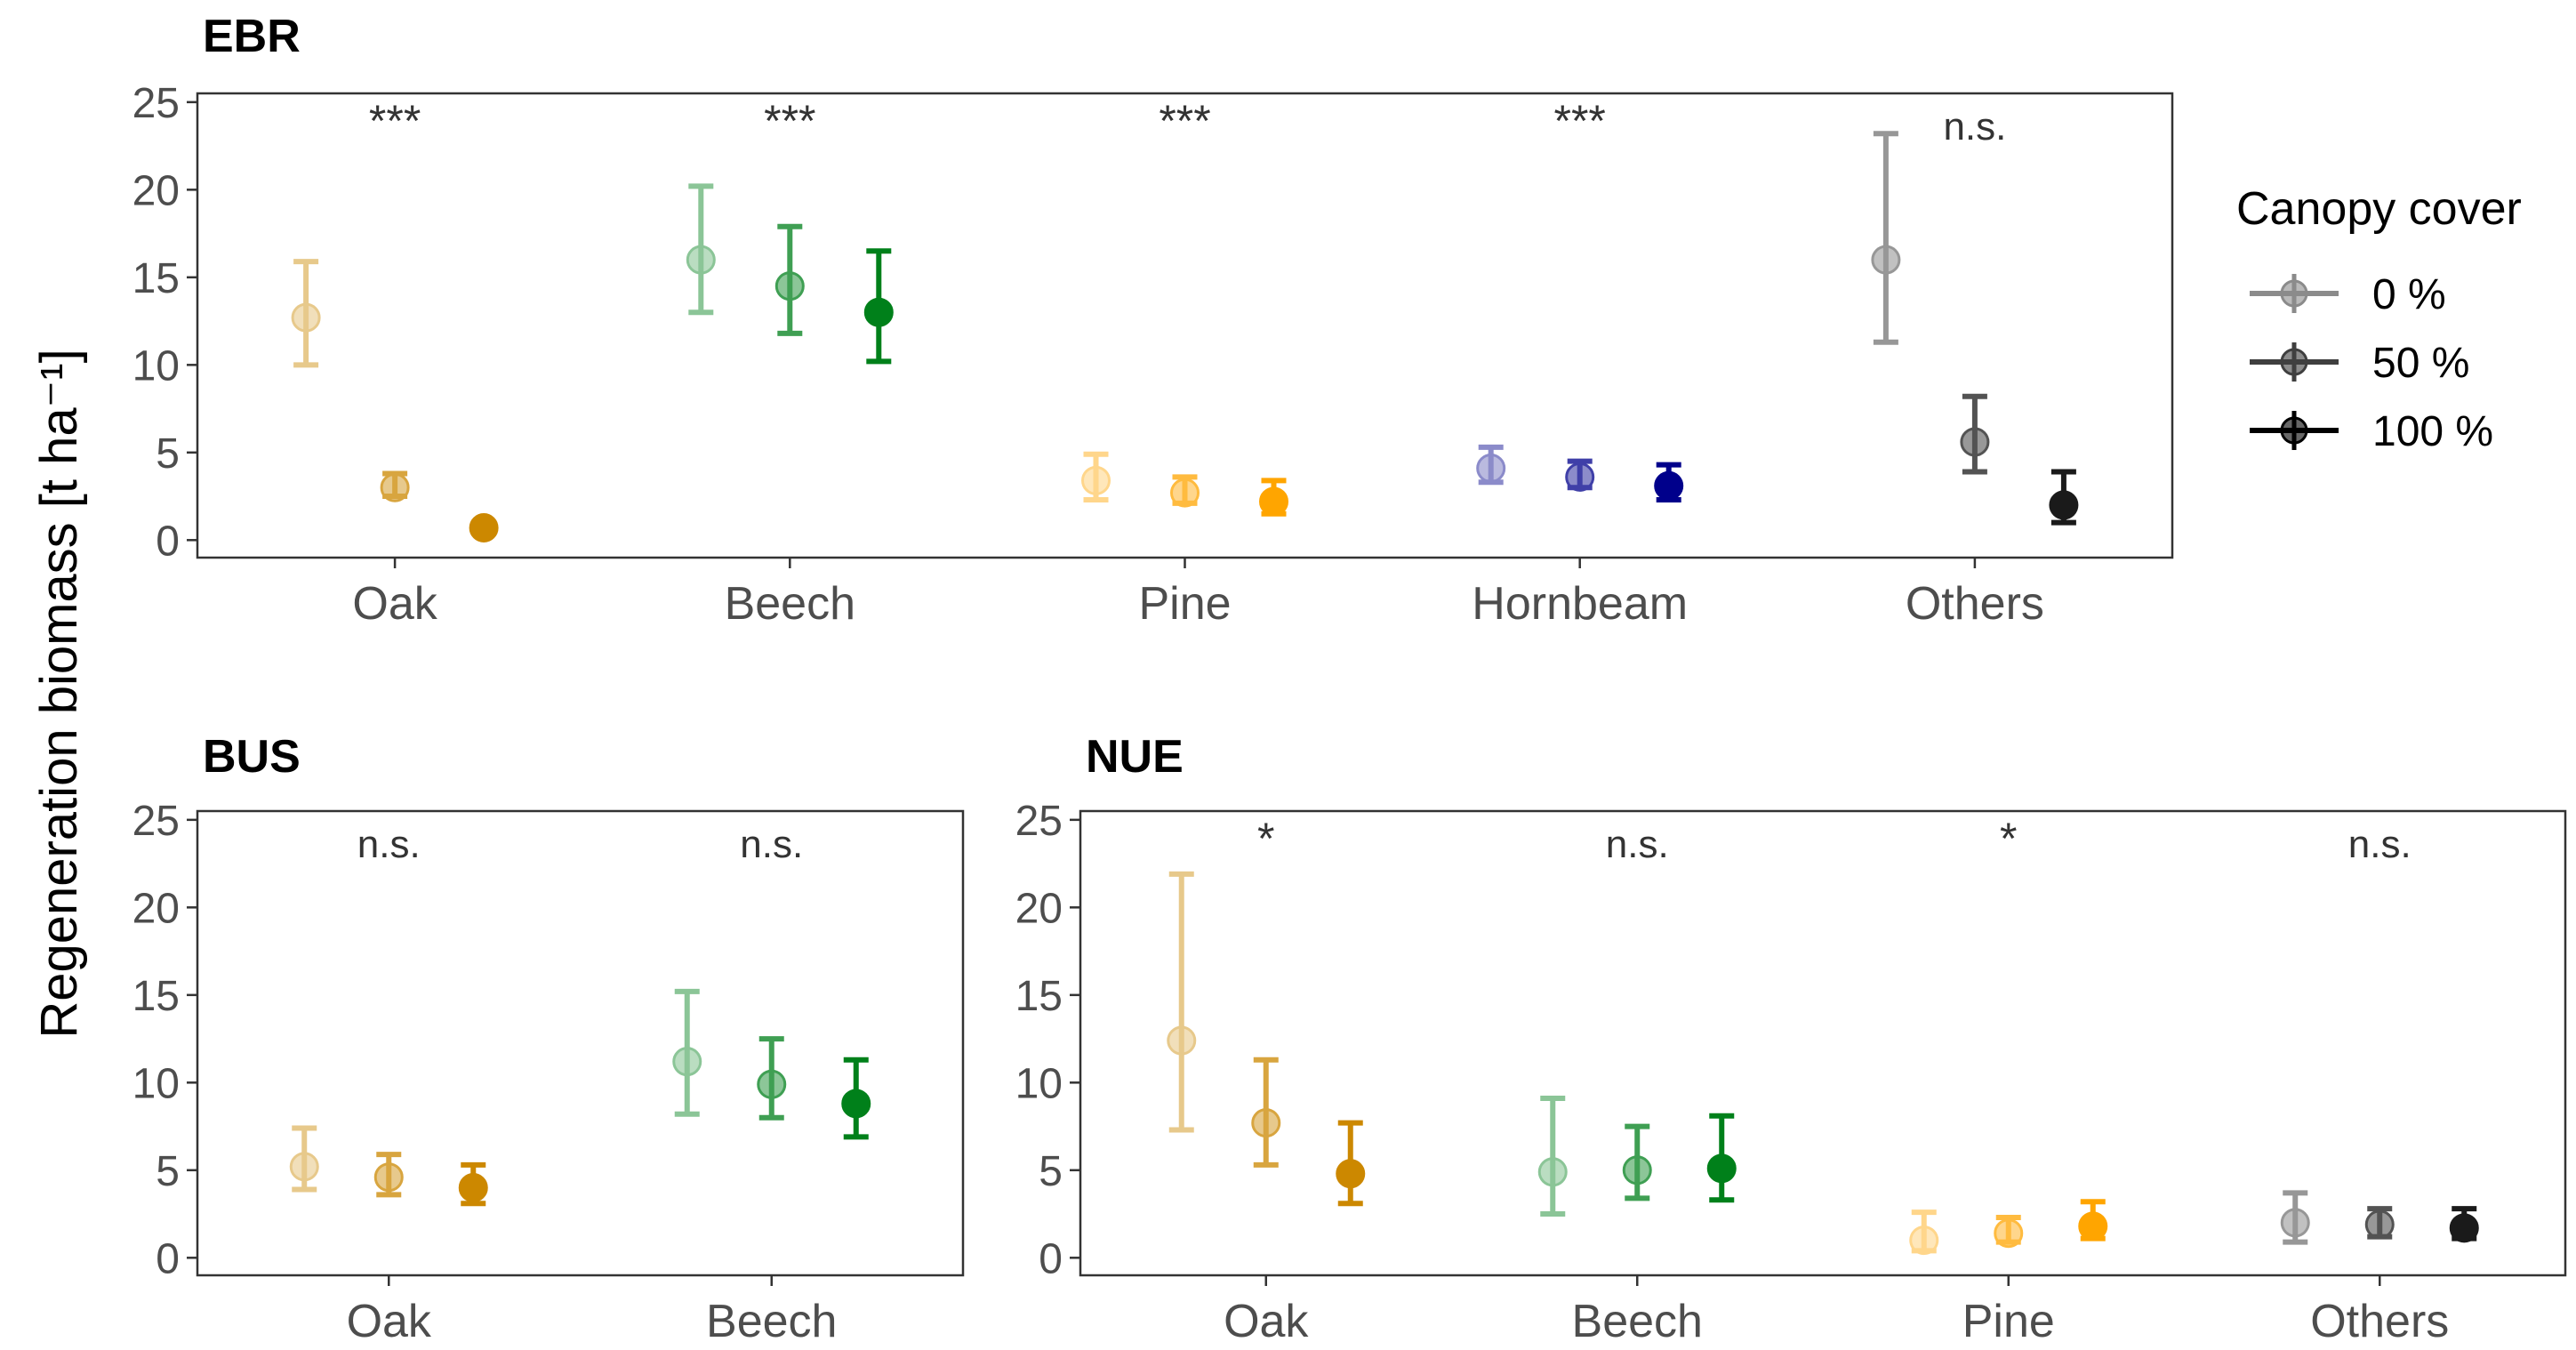  I want to click on legend-title: Canopy cover, so click(2379, 209).